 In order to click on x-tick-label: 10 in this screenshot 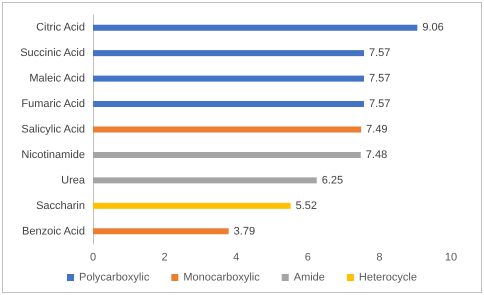, I will do `click(451, 258)`.